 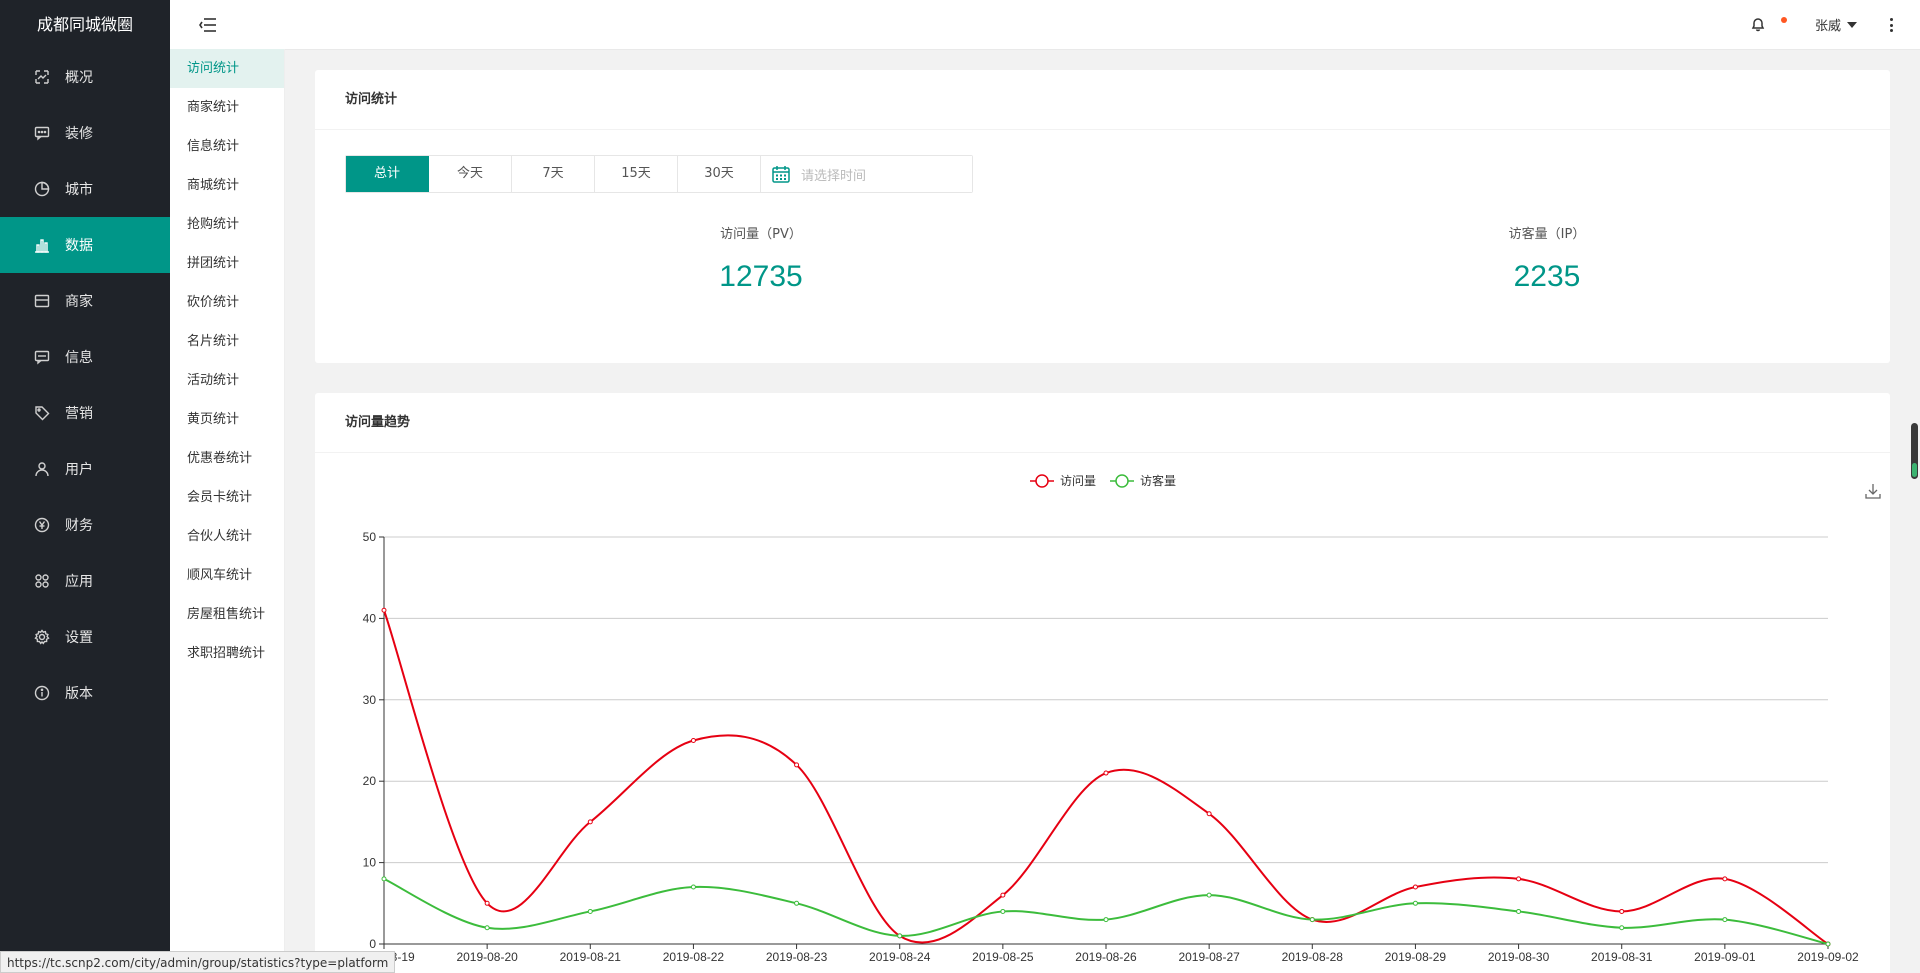 What do you see at coordinates (1828, 957) in the screenshot?
I see `x-tick-label: 2019-09-02` at bounding box center [1828, 957].